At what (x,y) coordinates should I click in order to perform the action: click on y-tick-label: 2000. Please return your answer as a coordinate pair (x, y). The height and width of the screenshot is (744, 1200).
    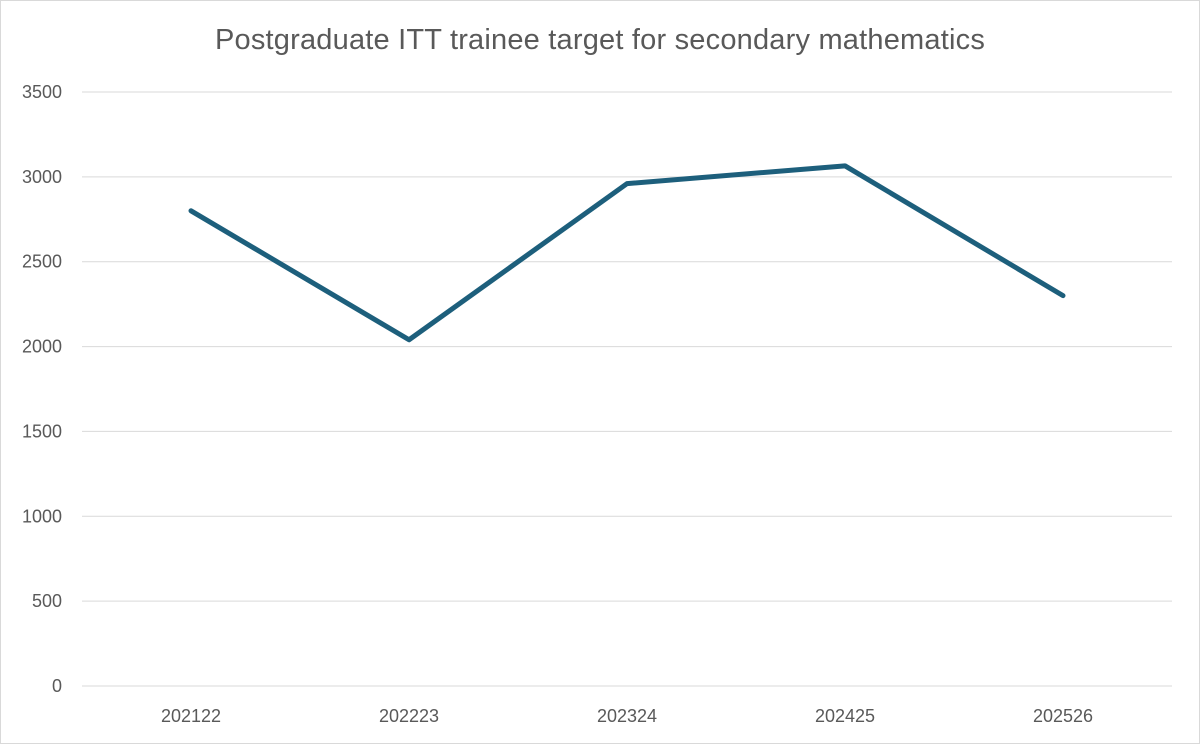
    Looking at the image, I should click on (42, 347).